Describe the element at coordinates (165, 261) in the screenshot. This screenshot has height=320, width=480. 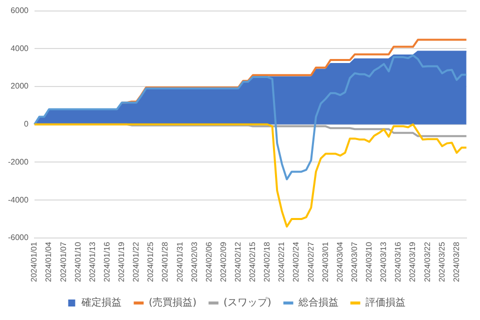
I see `x-tick-label: 2024/01/28` at that location.